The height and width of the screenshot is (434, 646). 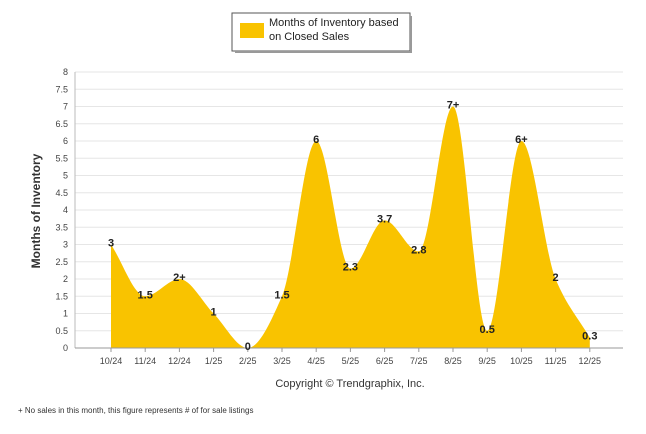 I want to click on y-tick-label: 1, so click(x=65, y=314).